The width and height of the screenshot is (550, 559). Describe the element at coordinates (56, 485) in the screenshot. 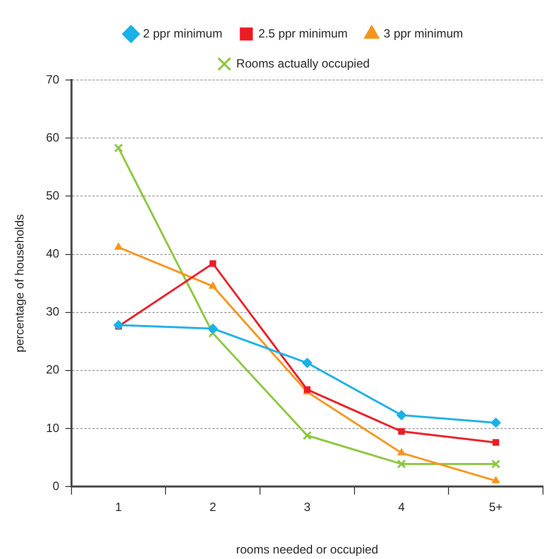

I see `y-tick-label: 0` at that location.